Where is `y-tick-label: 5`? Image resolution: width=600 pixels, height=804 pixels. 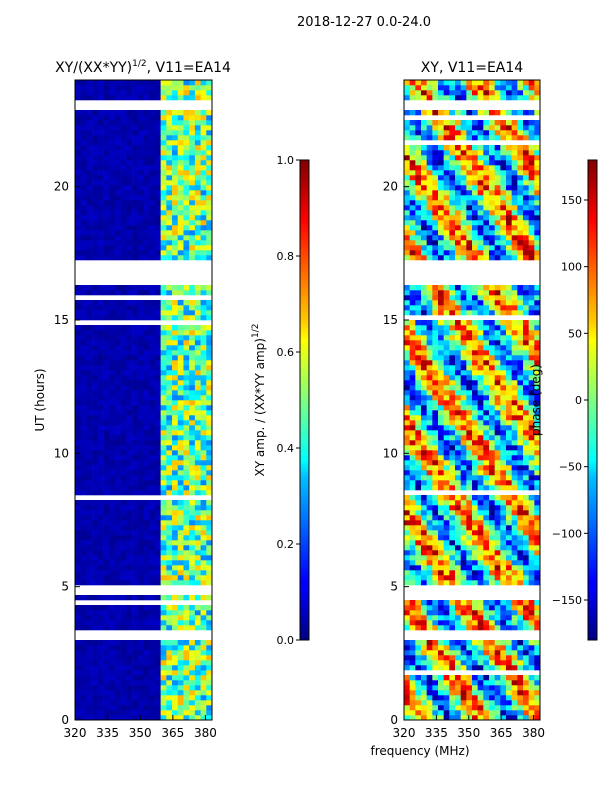
y-tick-label: 5 is located at coordinates (65, 587).